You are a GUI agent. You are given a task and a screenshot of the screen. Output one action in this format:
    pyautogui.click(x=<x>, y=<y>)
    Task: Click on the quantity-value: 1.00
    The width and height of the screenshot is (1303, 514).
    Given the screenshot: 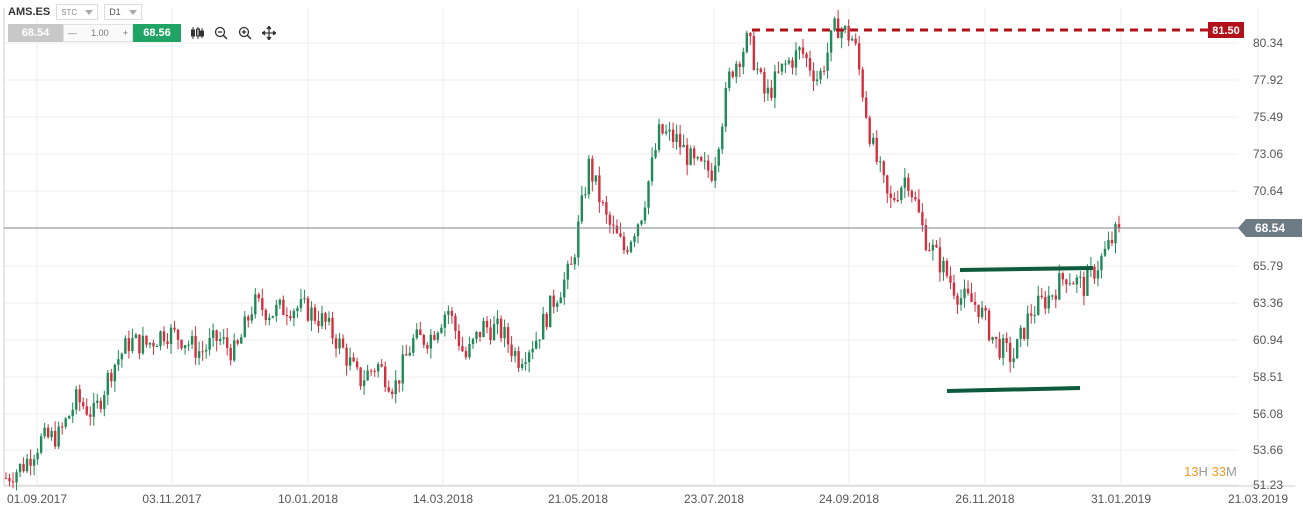 What is the action you would take?
    pyautogui.click(x=100, y=33)
    